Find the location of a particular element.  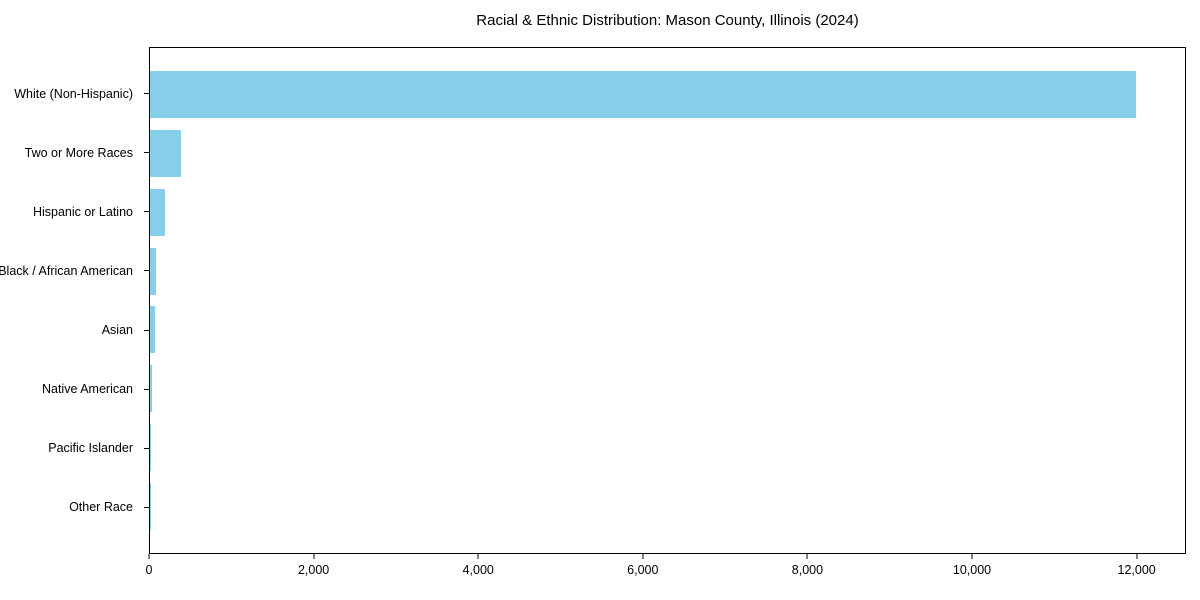

bar-white-non-hispanic is located at coordinates (643, 94).